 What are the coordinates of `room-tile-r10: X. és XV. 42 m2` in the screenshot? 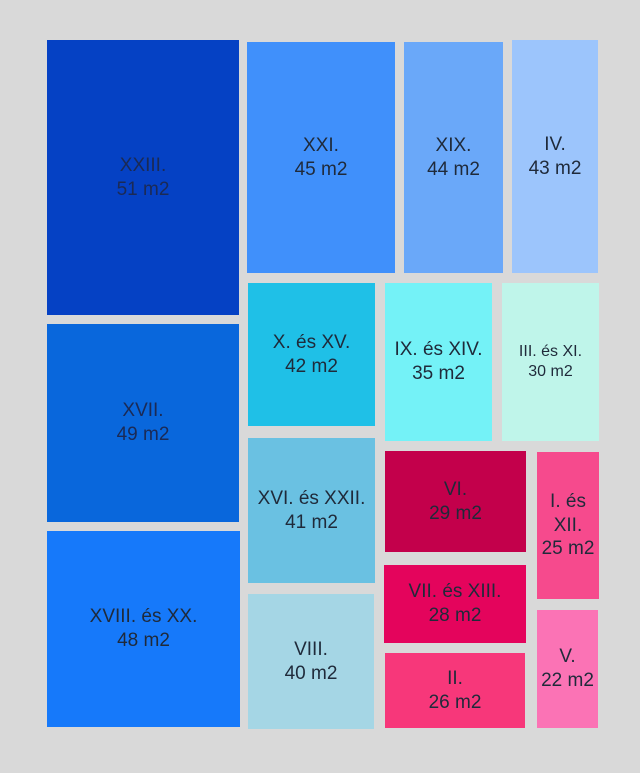 It's located at (311, 354).